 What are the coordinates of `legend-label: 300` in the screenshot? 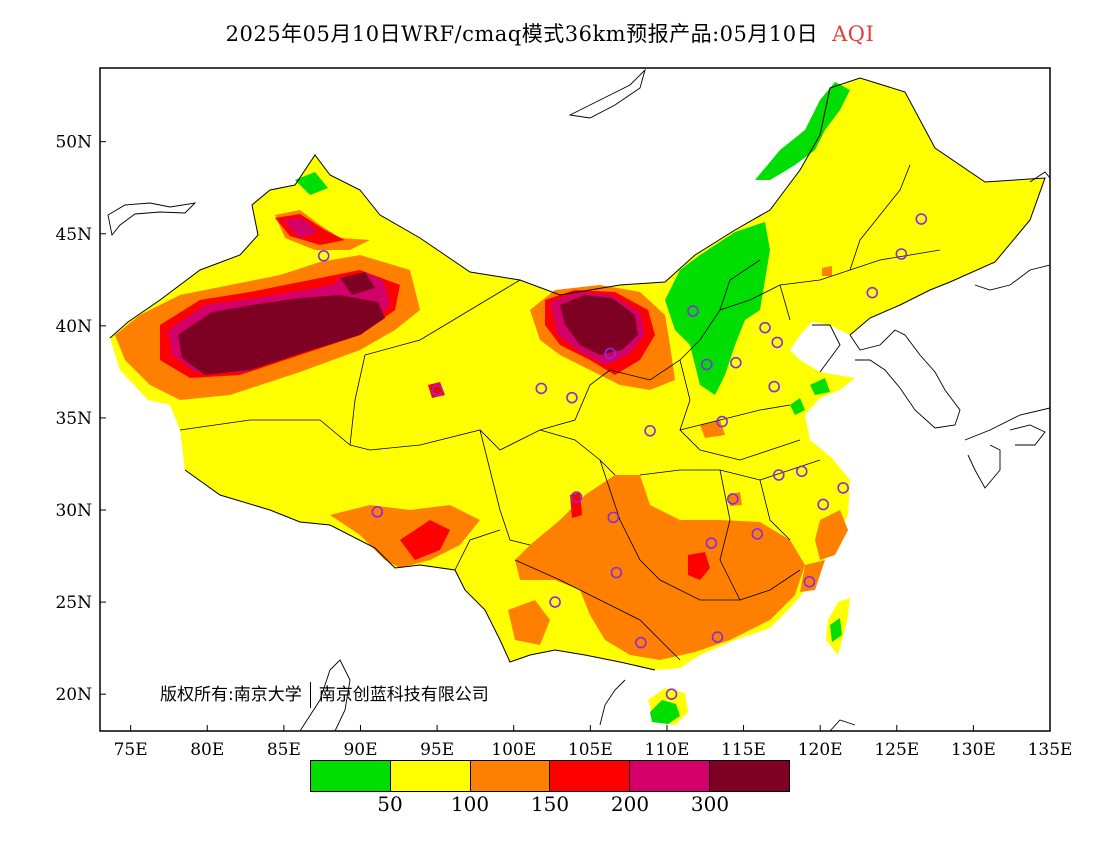 It's located at (710, 804).